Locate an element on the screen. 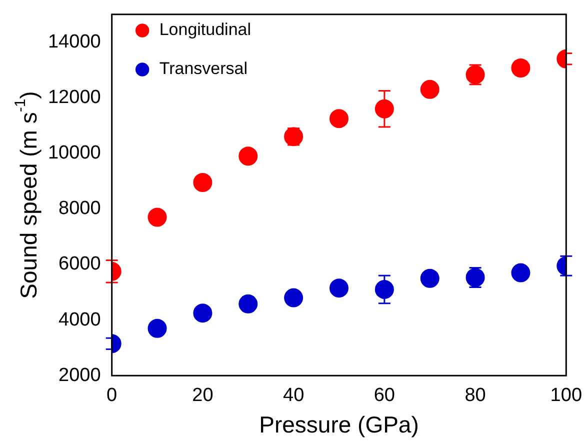 Image resolution: width=585 pixels, height=442 pixels. y-tick-label: 8000 is located at coordinates (79, 209).